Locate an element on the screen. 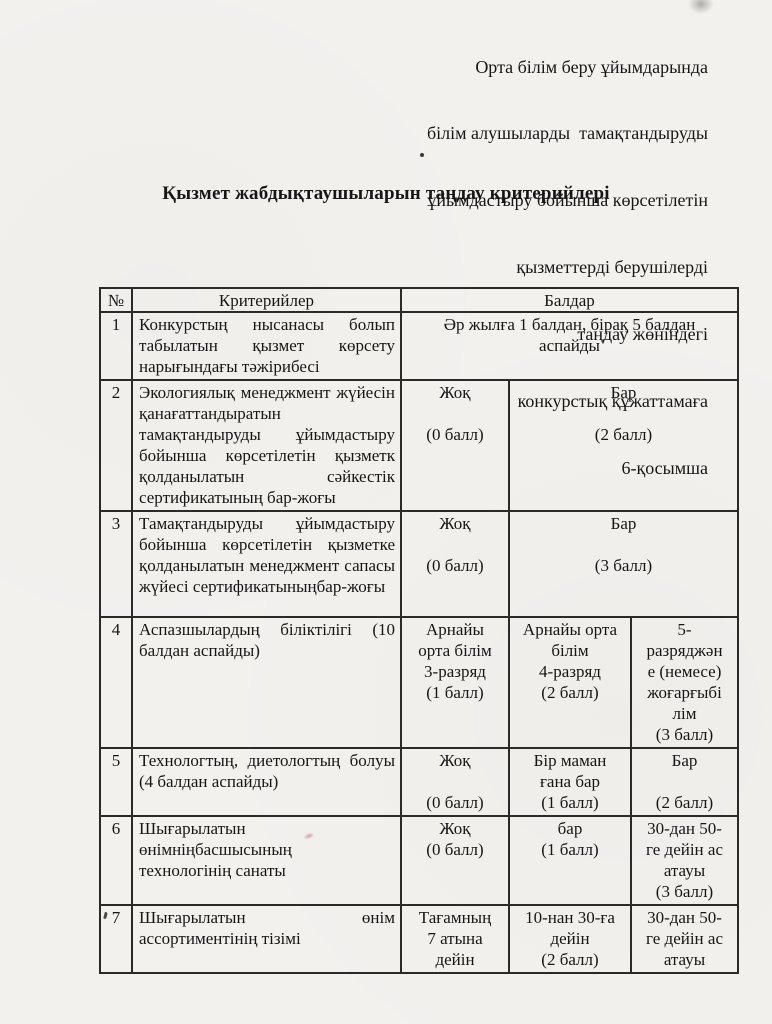 The height and width of the screenshot is (1024, 772). table-header-row: № Критерийлер Балдар is located at coordinates (419, 300).